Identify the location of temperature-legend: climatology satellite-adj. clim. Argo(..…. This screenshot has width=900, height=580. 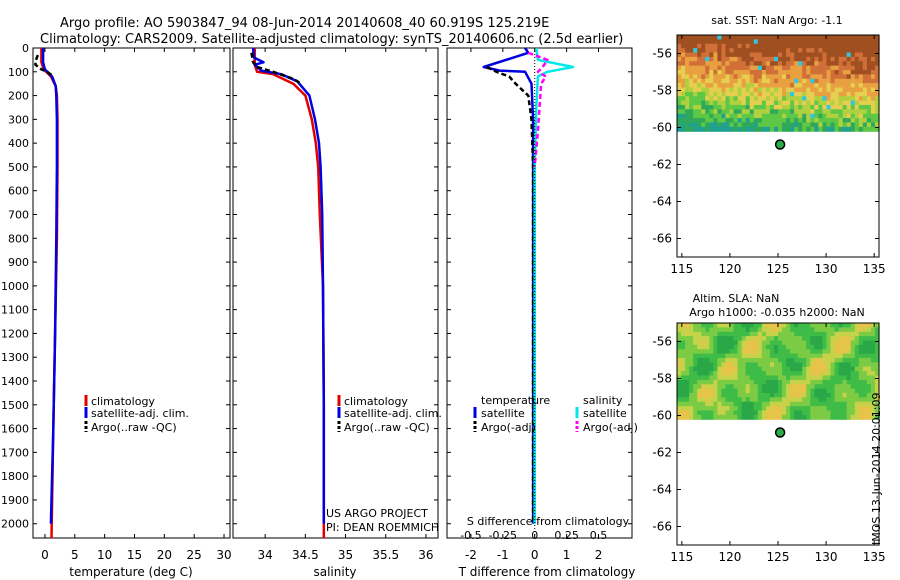
(136, 414).